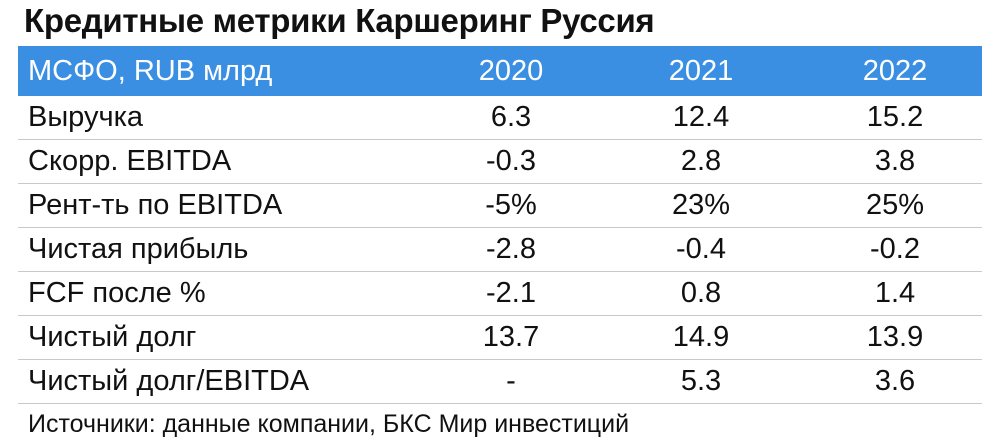  What do you see at coordinates (130, 161) in the screenshot?
I see `cell: Скорр. EBITDA` at bounding box center [130, 161].